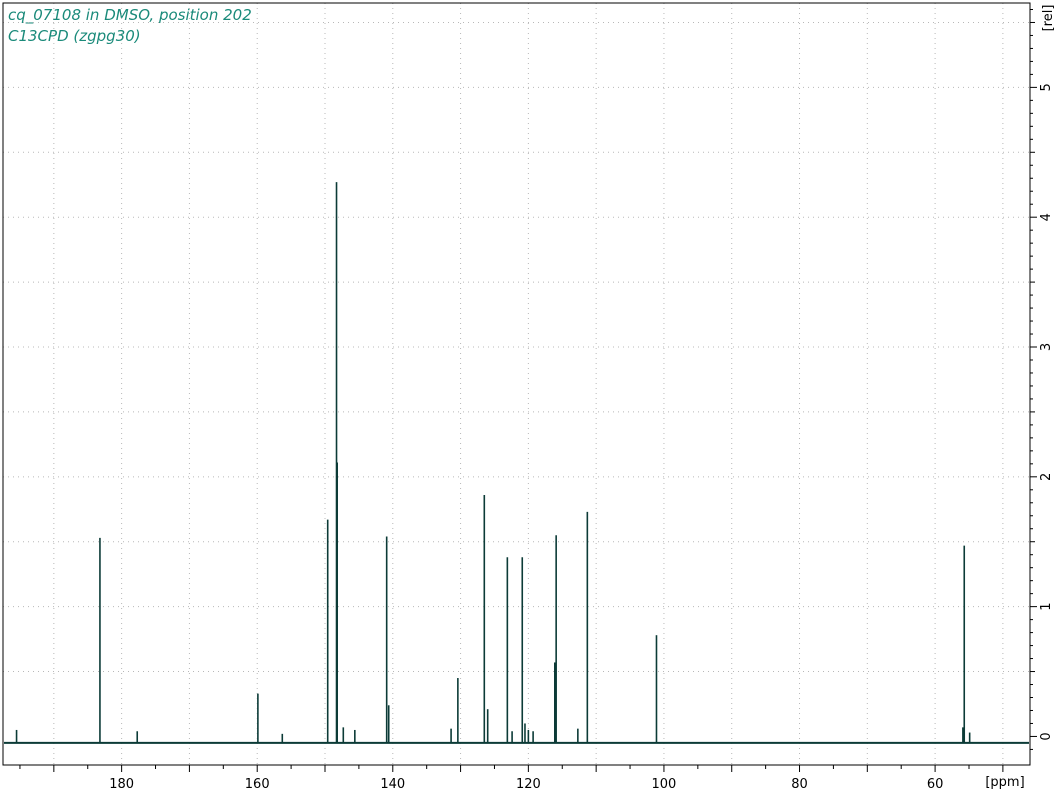 Image resolution: width=1060 pixels, height=793 pixels. I want to click on x-tick-label: 160, so click(257, 784).